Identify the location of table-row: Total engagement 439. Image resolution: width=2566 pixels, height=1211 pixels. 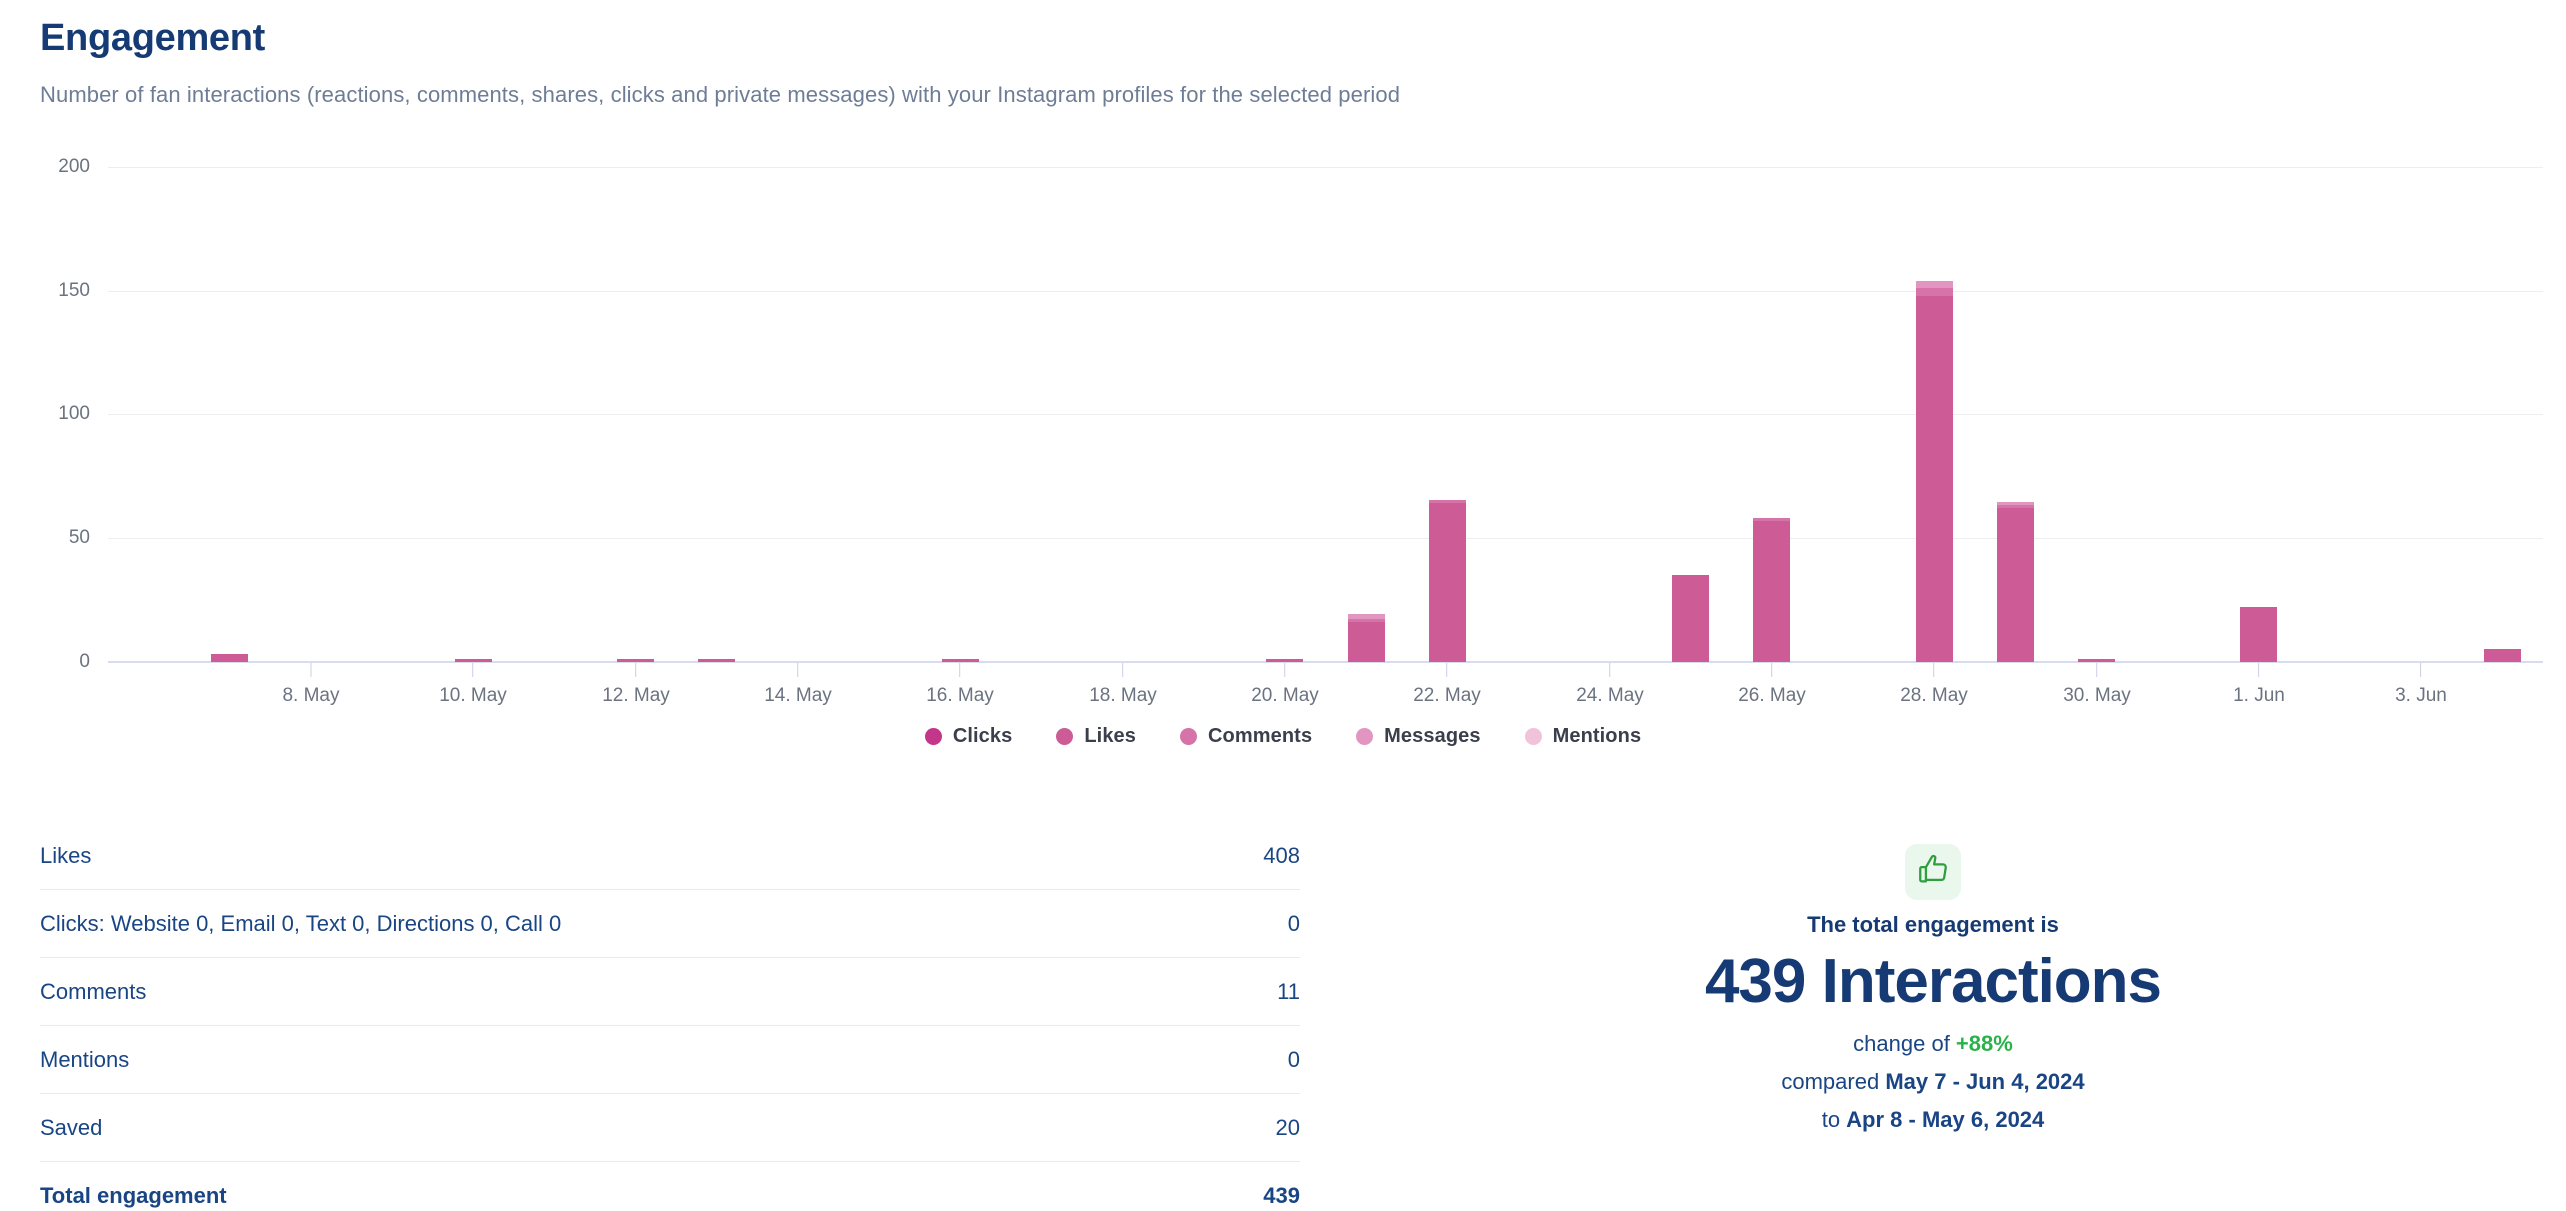
(670, 1186).